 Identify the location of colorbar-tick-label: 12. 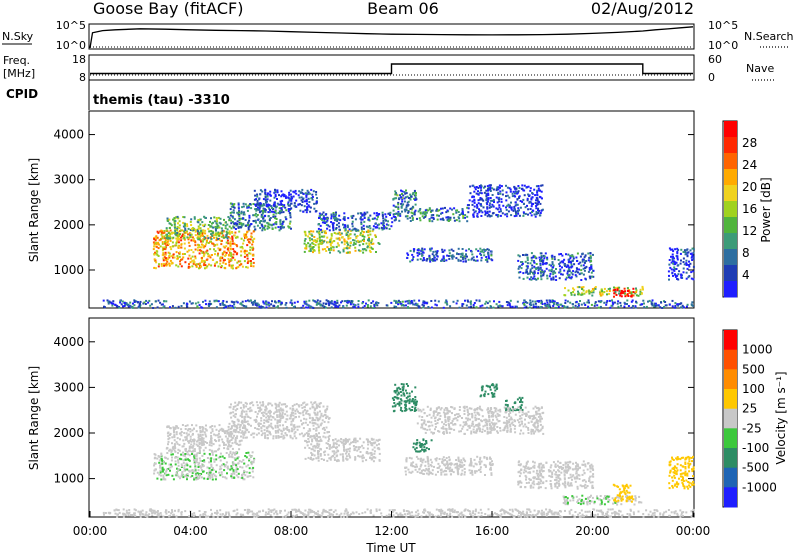
(749, 231).